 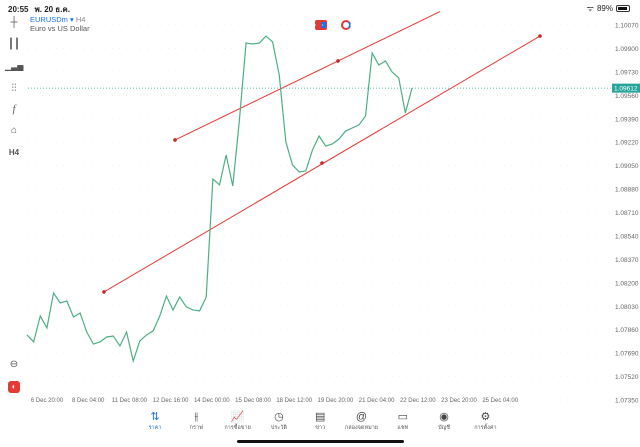 I want to click on x-tick-label: 19 Dec 20:00, so click(x=336, y=401).